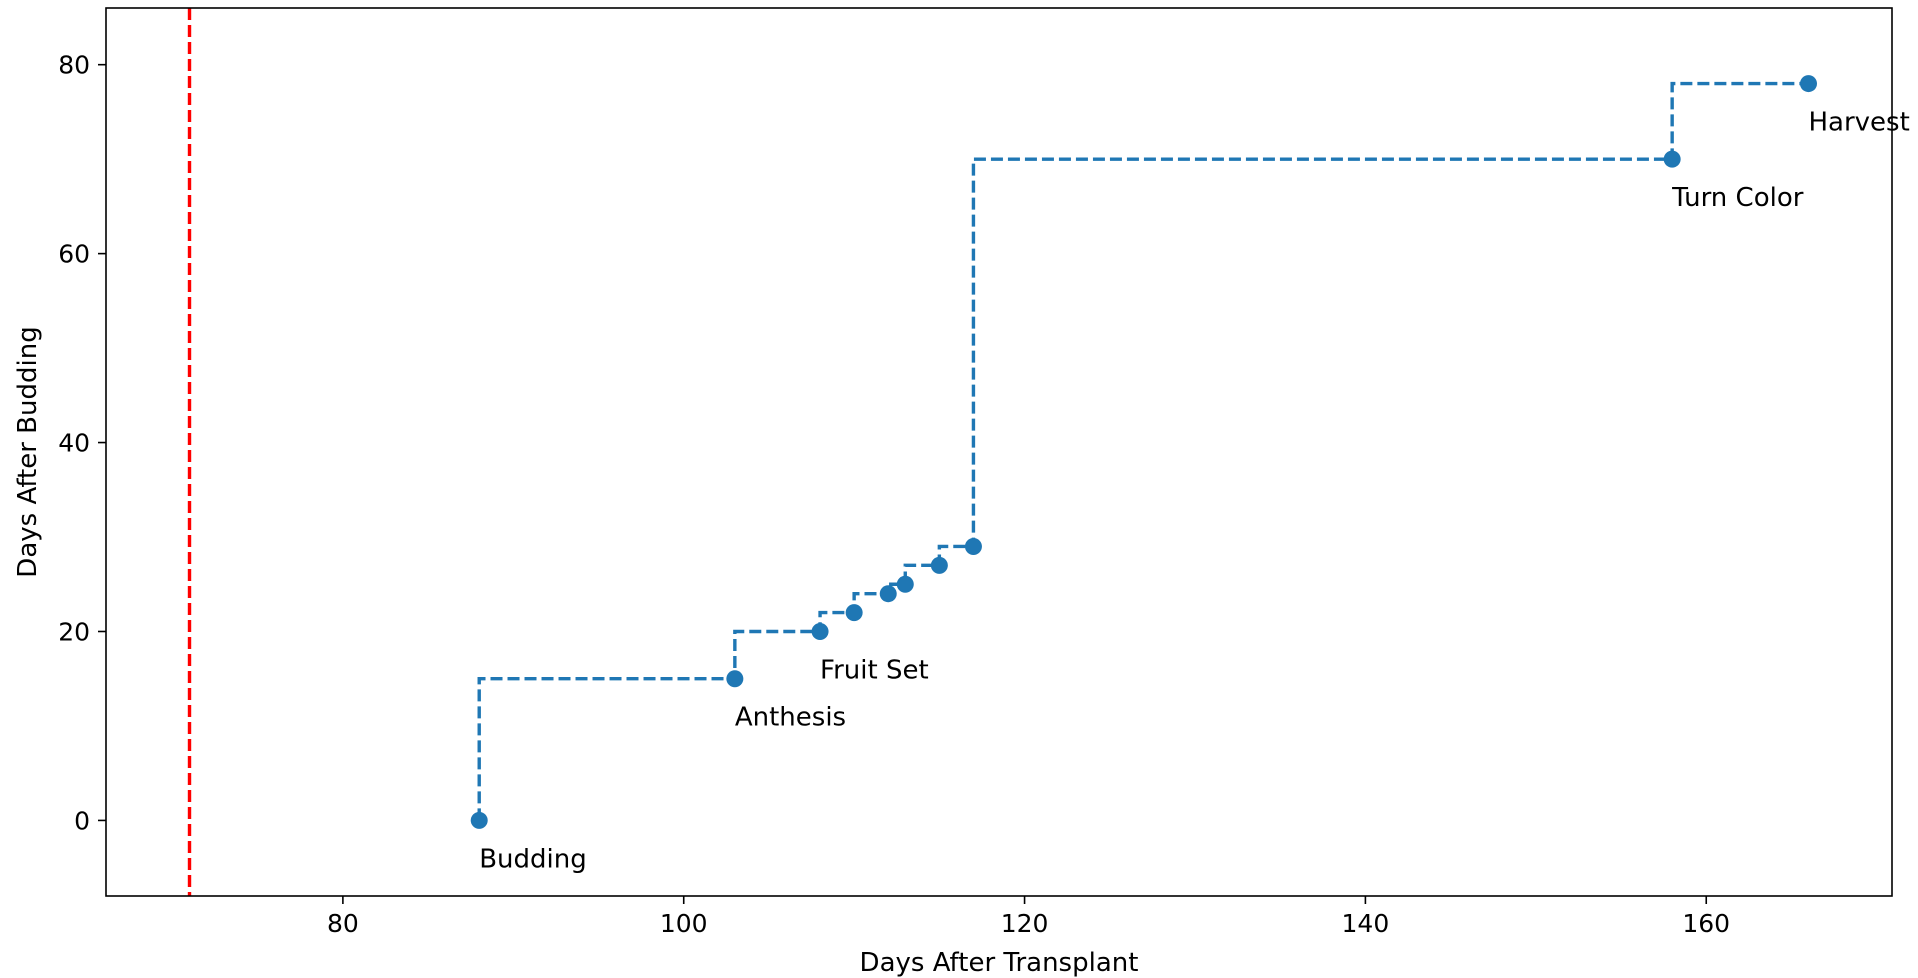  I want to click on x-tick-label: 140, so click(1366, 923).